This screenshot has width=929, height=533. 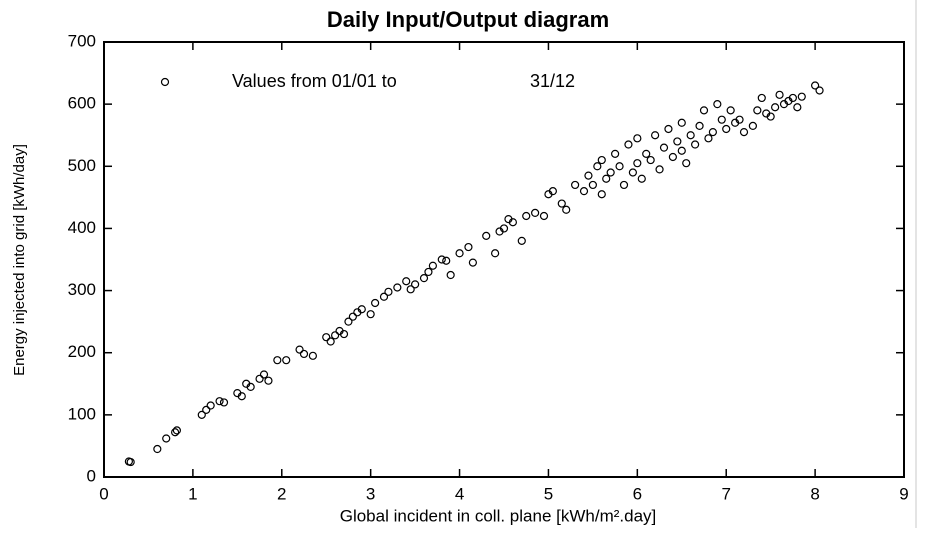 I want to click on x-tick-label: 8, so click(x=814, y=493).